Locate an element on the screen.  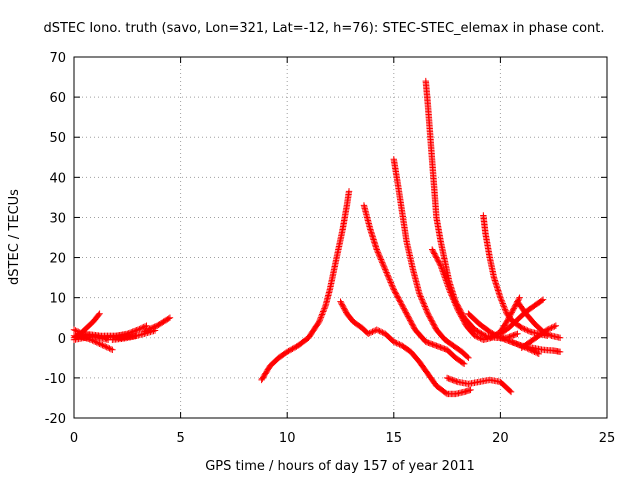
y-tick-label: 0 is located at coordinates (62, 339).